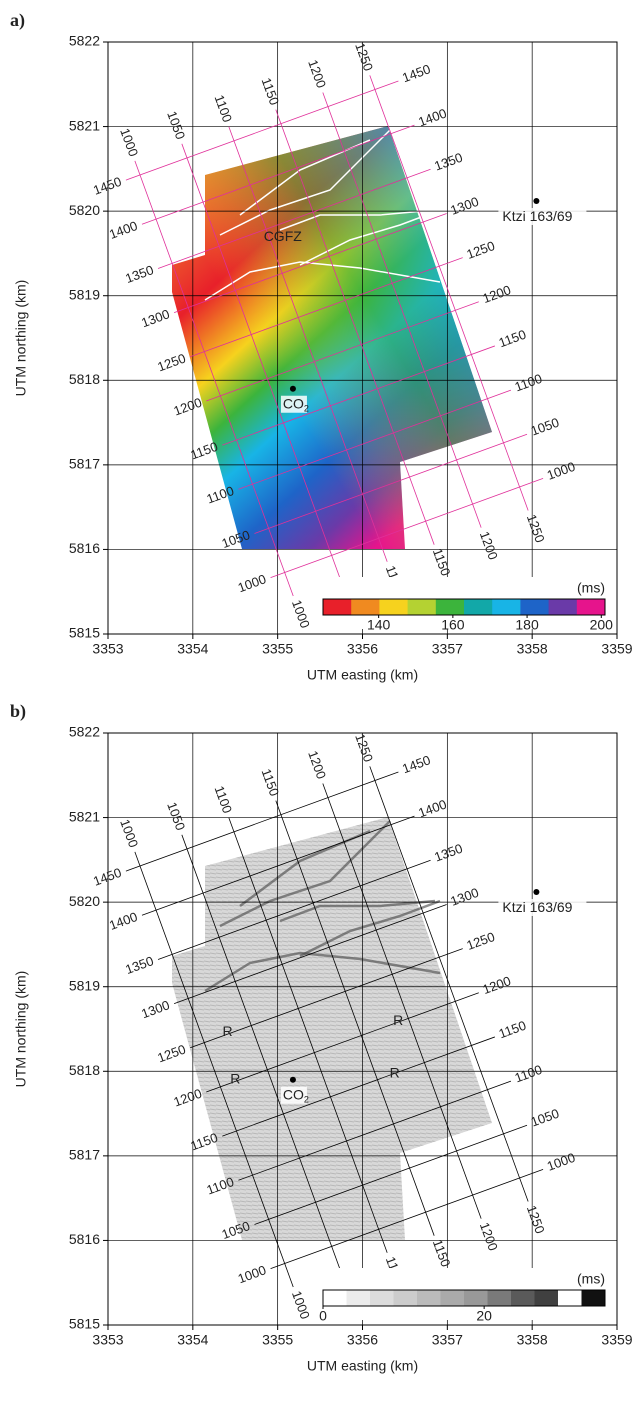 This screenshot has width=641, height=1412. I want to click on x-tick-label: 3357, so click(447, 649).